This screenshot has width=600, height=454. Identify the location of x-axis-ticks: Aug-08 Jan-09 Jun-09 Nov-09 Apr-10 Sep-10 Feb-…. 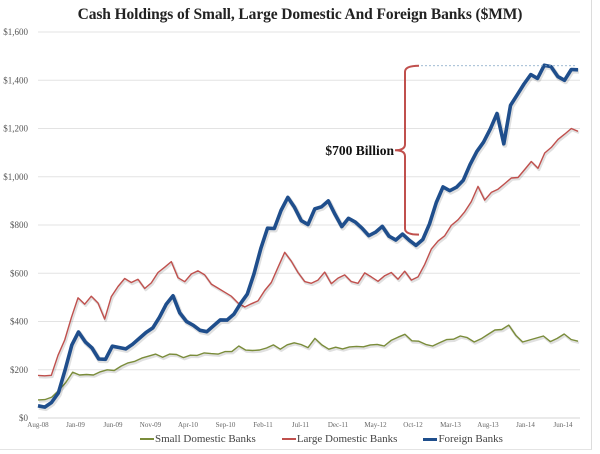
(300, 425).